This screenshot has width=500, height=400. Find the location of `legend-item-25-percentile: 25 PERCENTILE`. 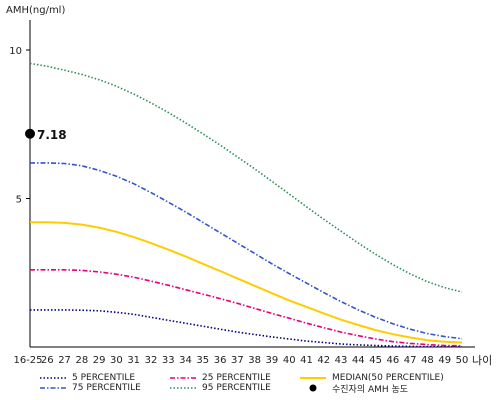

legend-item-25-percentile: 25 PERCENTILE is located at coordinates (220, 378).